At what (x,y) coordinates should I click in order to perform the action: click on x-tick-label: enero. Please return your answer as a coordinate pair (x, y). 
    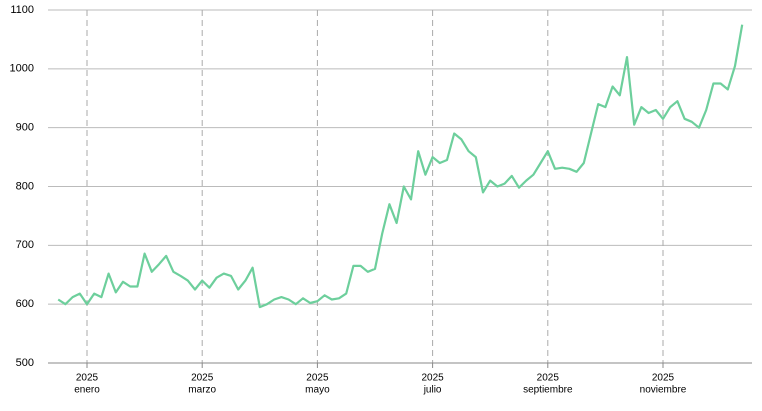
    Looking at the image, I should click on (87, 390).